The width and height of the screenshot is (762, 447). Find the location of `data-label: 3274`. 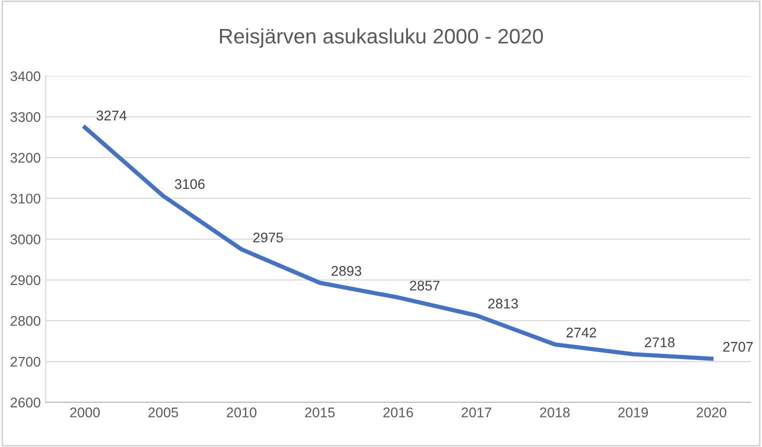

data-label: 3274 is located at coordinates (111, 115).